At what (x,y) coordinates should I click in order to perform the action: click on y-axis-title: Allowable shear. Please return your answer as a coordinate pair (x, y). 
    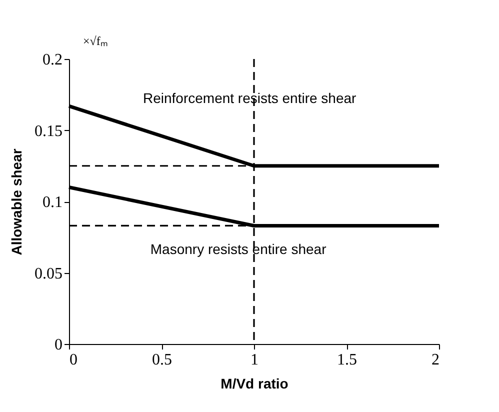
    Looking at the image, I should click on (16, 202).